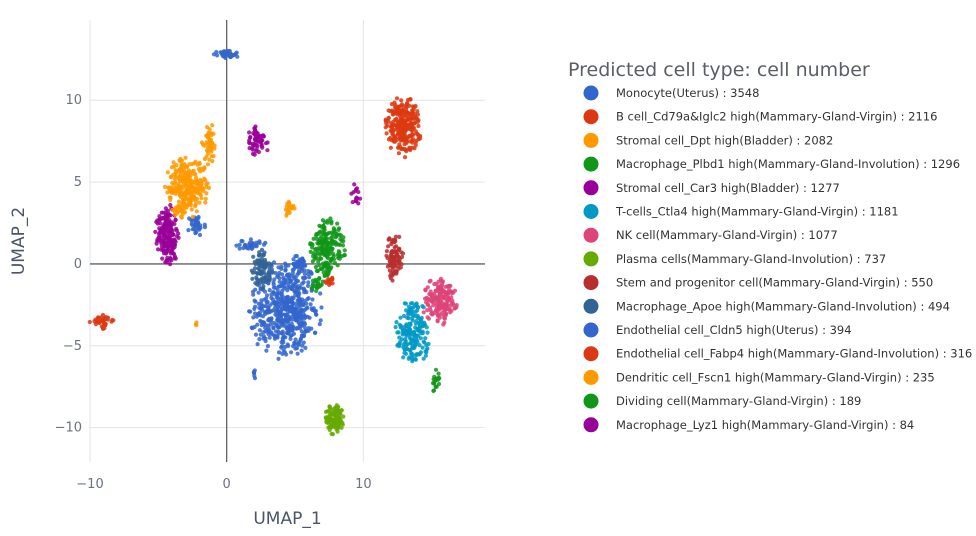 This screenshot has width=976, height=536. I want to click on series-7-points, so click(334, 420).